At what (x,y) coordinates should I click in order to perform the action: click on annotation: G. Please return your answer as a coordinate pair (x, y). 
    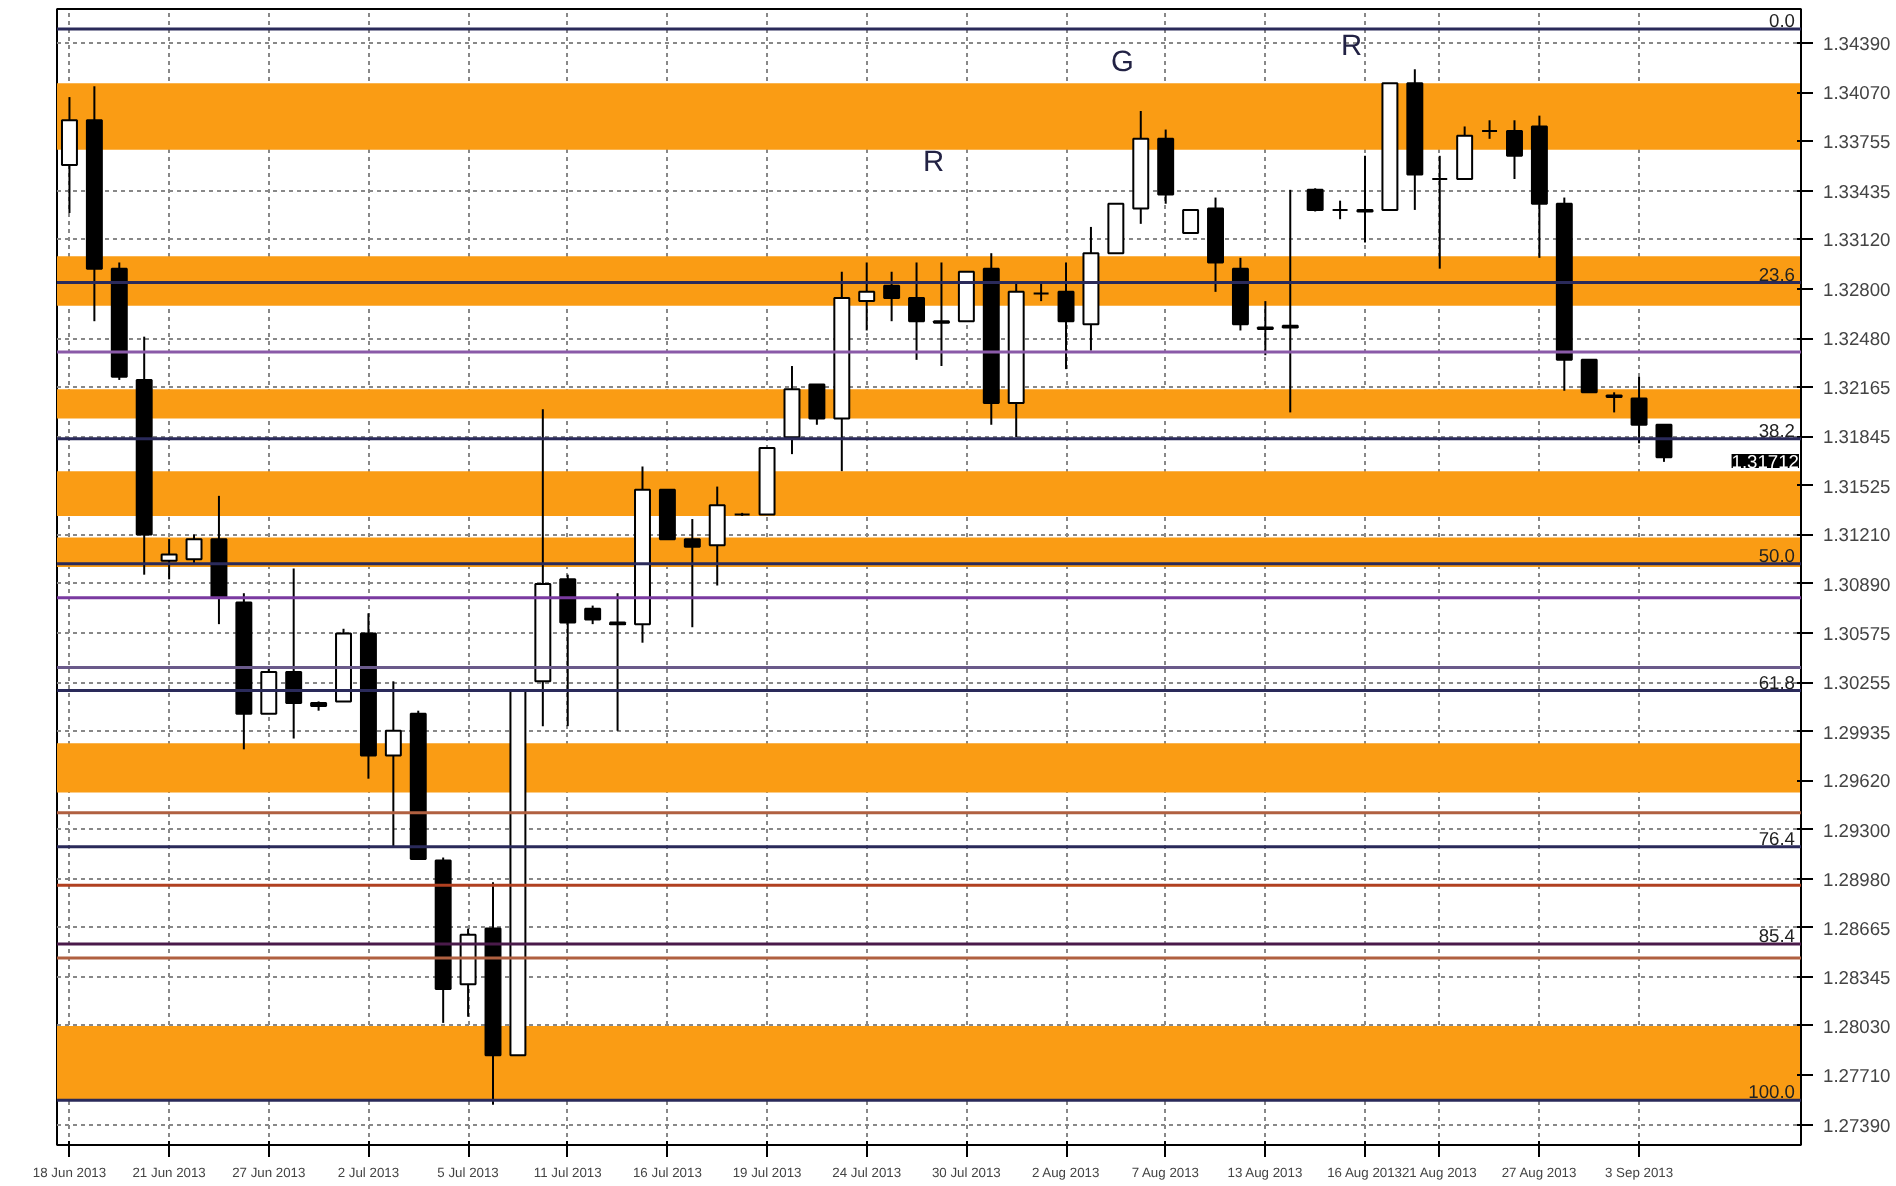
    Looking at the image, I should click on (1122, 63).